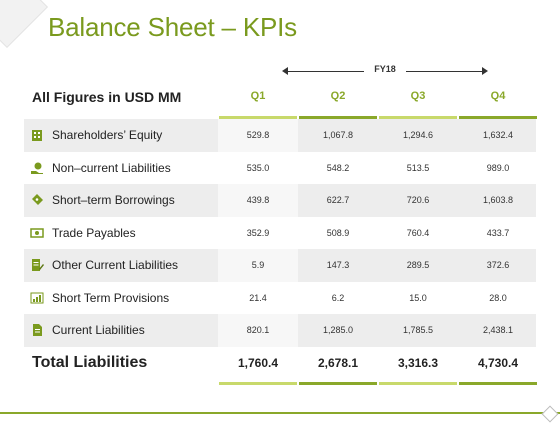 The height and width of the screenshot is (423, 560). I want to click on table-cell: 433.7, so click(498, 232).